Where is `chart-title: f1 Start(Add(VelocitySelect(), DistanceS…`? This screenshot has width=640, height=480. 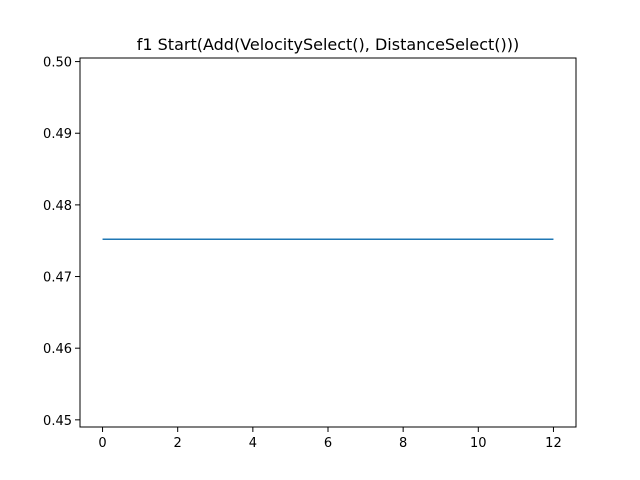 chart-title: f1 Start(Add(VelocitySelect(), DistanceS… is located at coordinates (328, 44).